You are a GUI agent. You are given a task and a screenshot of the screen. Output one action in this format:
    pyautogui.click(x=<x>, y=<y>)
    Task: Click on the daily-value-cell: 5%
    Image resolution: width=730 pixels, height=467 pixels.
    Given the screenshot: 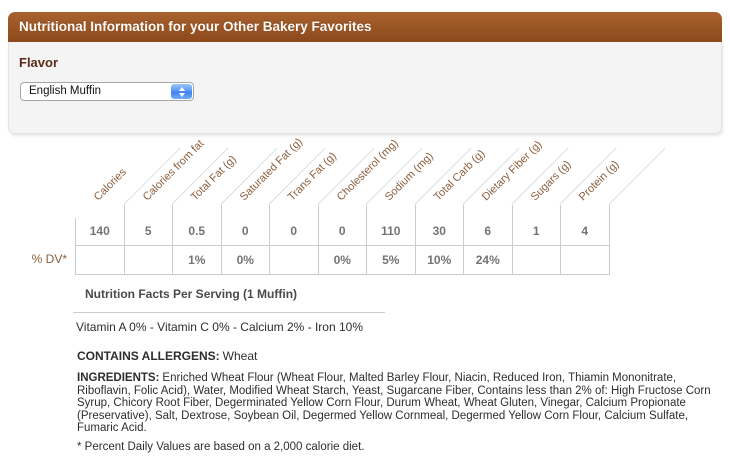 What is the action you would take?
    pyautogui.click(x=391, y=260)
    